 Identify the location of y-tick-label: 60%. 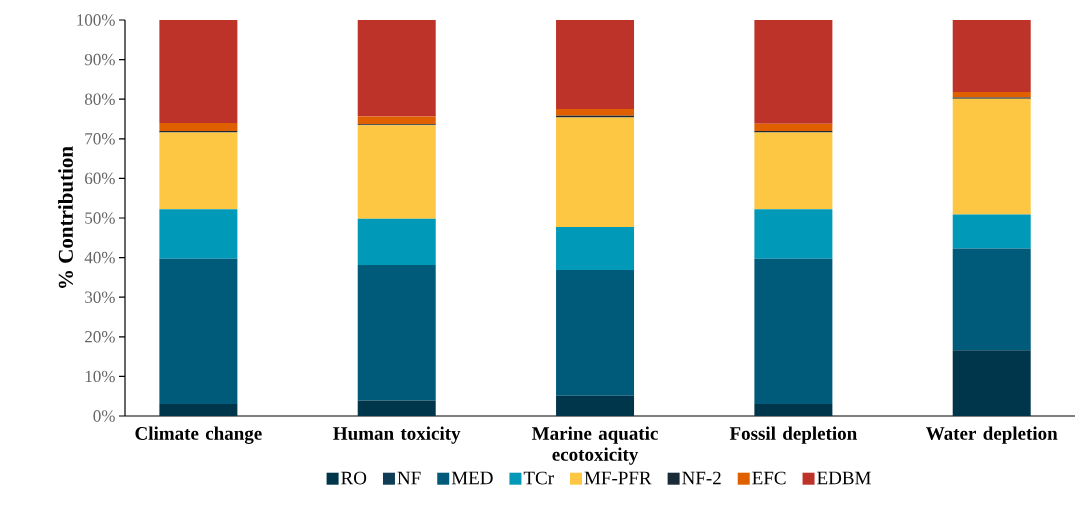
(100, 178).